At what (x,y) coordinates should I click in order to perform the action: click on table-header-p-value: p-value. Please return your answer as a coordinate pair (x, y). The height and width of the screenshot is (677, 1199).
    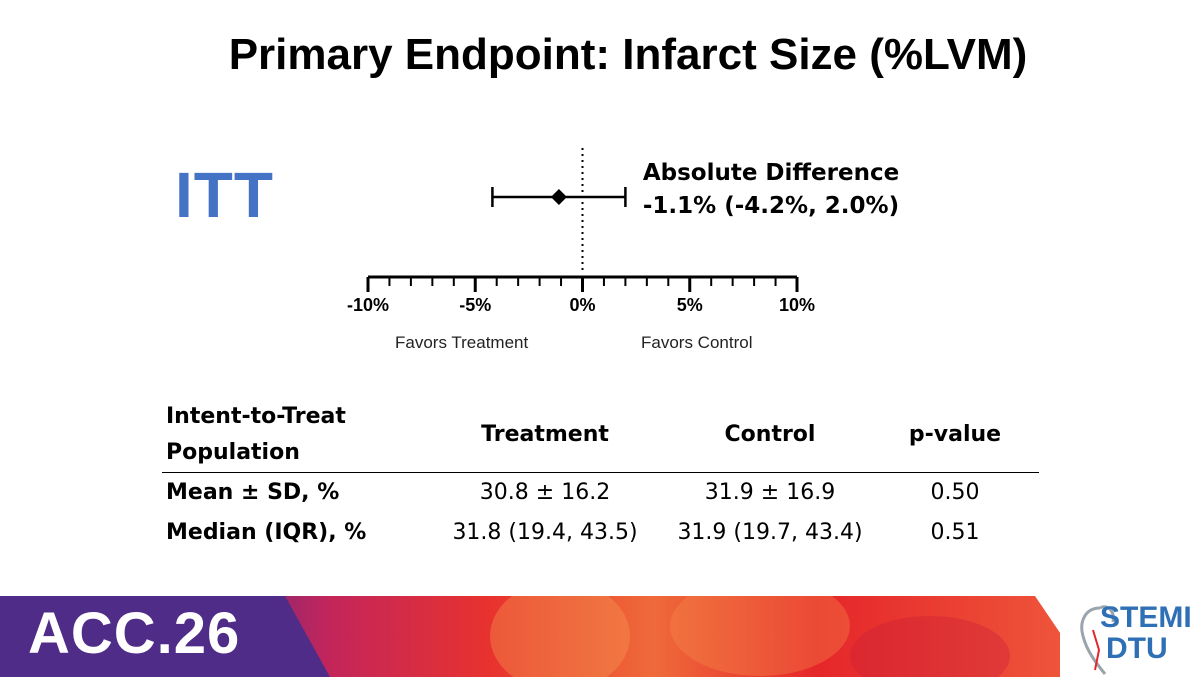
    Looking at the image, I should click on (955, 434).